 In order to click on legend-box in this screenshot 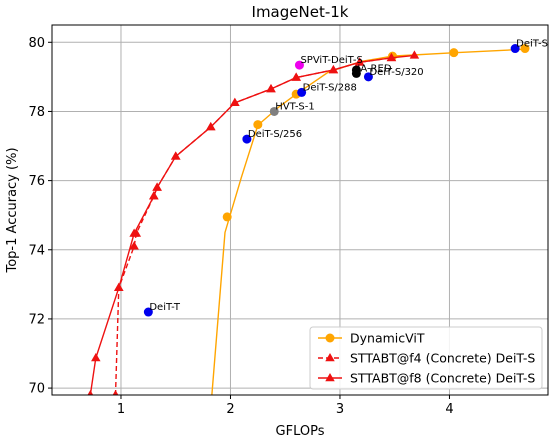, I will do `click(426, 358)`.